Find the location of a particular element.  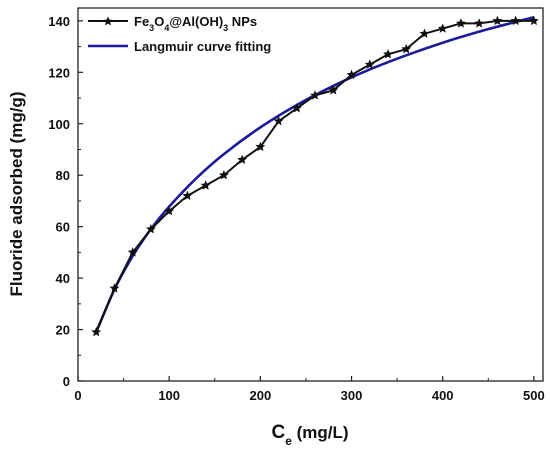

legend-name-aloh: @Al(OH) is located at coordinates (196, 21).